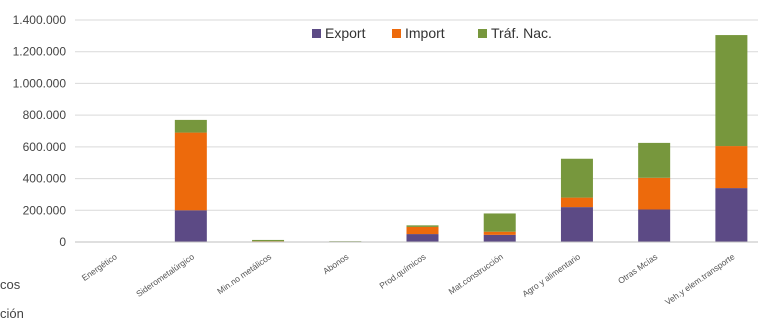  Describe the element at coordinates (637, 268) in the screenshot. I see `x-tick-label: Otras Mcías` at that location.